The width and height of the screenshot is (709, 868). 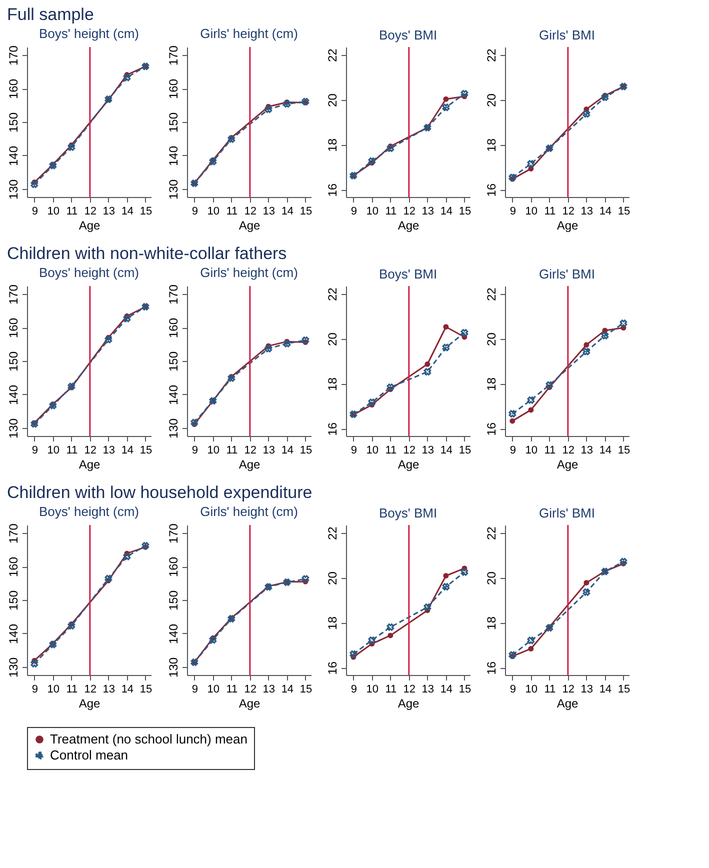 What do you see at coordinates (89, 755) in the screenshot?
I see `legend-label: Control mean` at bounding box center [89, 755].